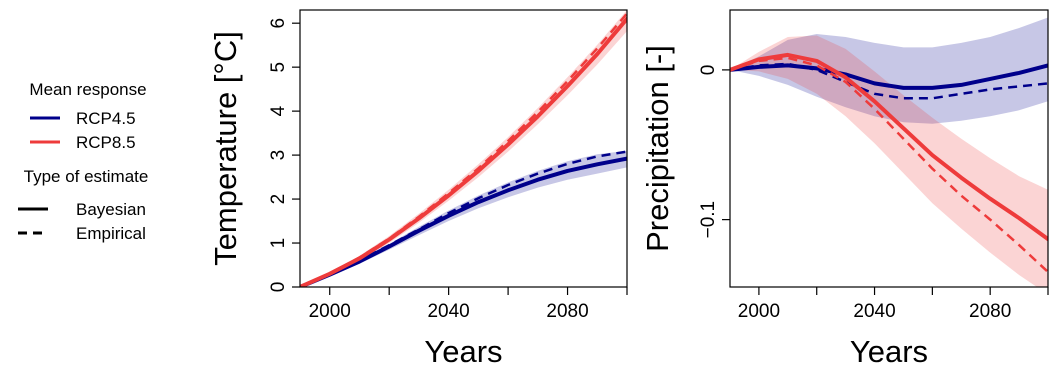  Describe the element at coordinates (278, 67) in the screenshot. I see `y-tick-label: 5` at that location.